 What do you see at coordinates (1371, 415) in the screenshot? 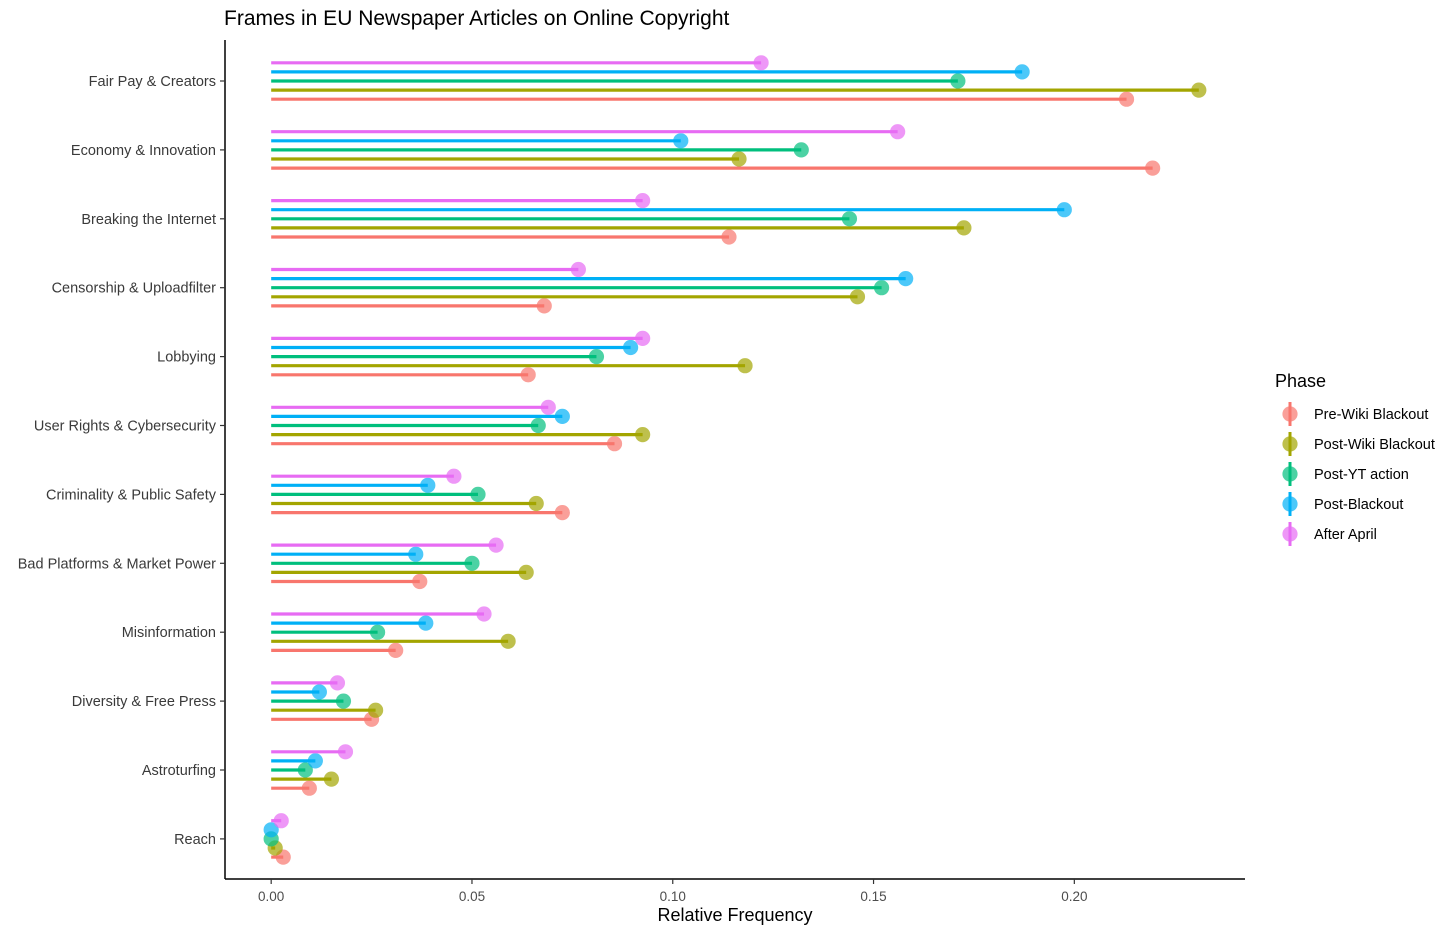
I see `legend-label: Pre-Wiki Blackout` at bounding box center [1371, 415].